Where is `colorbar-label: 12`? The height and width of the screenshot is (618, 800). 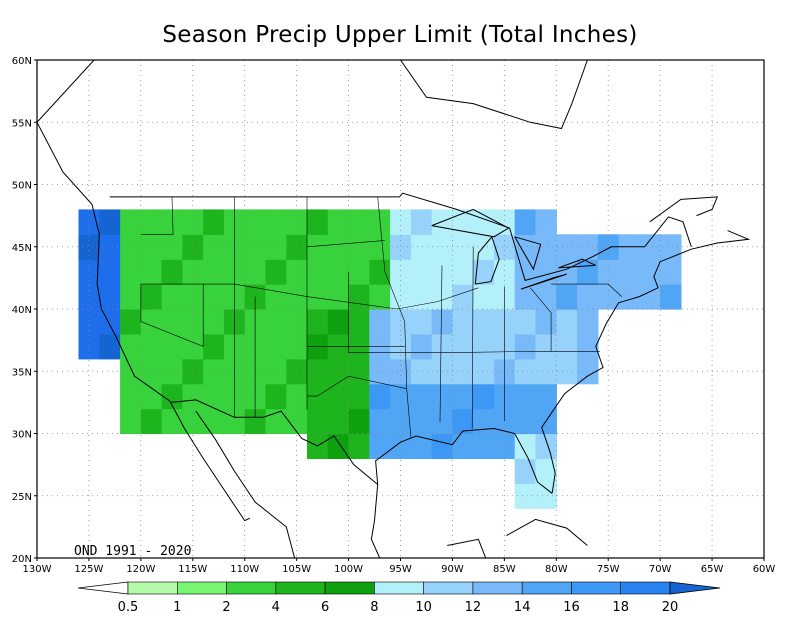
colorbar-label: 12 is located at coordinates (473, 607).